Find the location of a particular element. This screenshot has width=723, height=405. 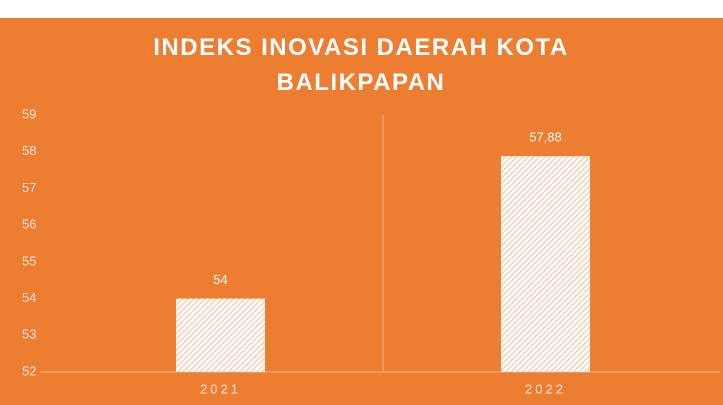

value-label: 54 is located at coordinates (220, 279).